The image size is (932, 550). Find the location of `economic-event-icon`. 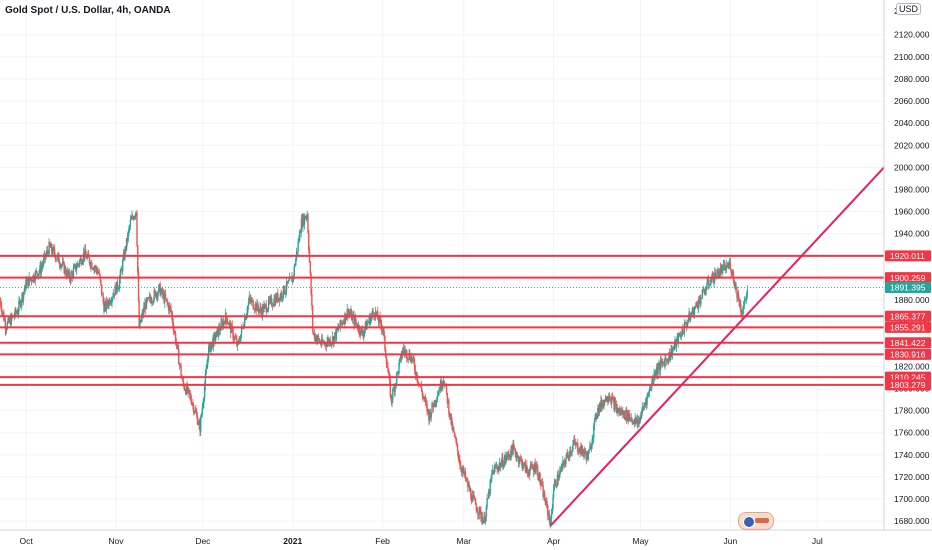

economic-event-icon is located at coordinates (756, 521).